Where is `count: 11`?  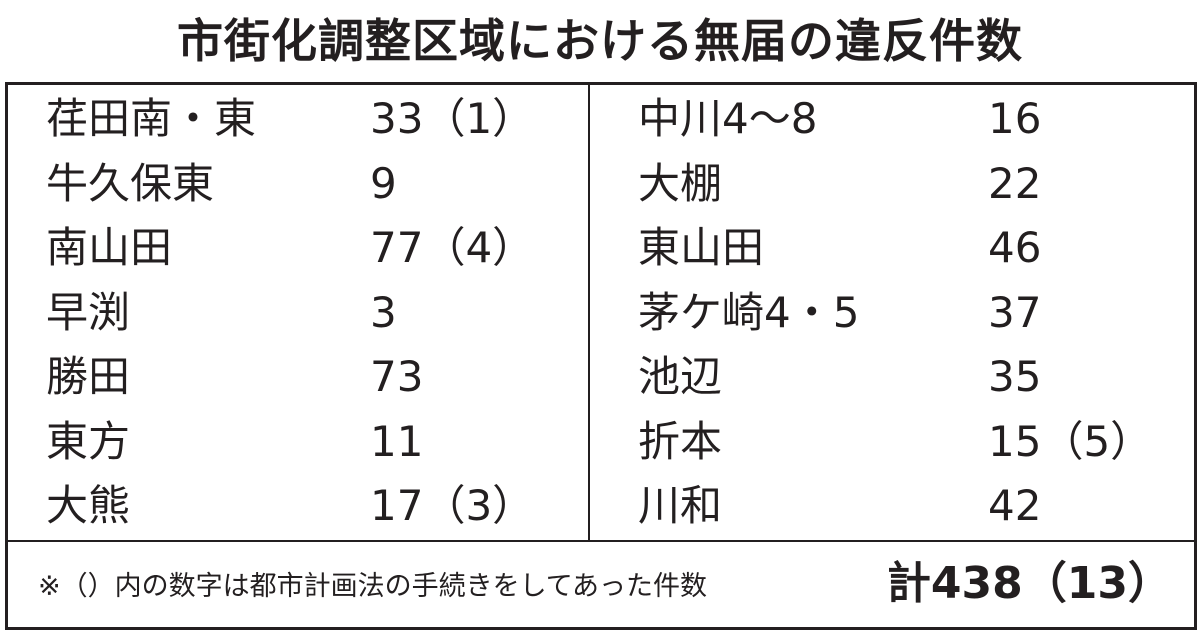 count: 11 is located at coordinates (397, 441).